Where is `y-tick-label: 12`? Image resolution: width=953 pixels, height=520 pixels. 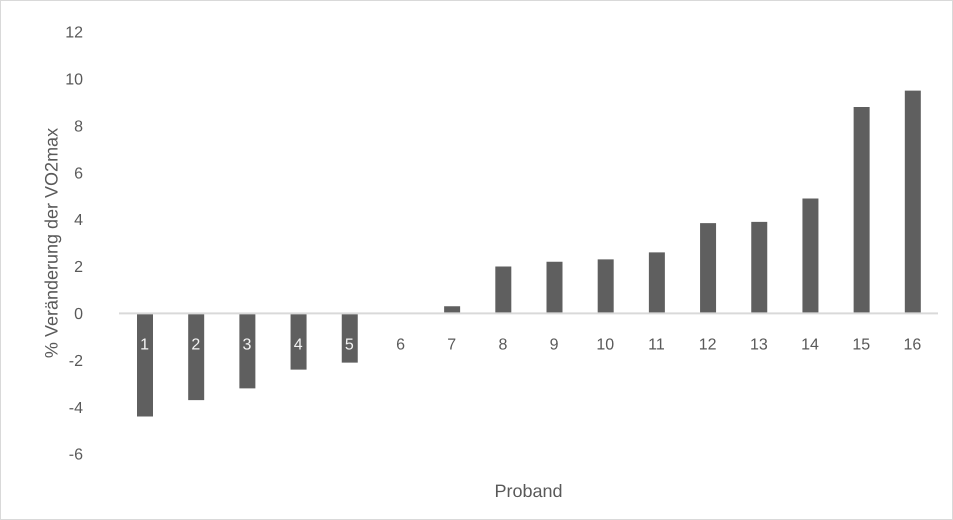 y-tick-label: 12 is located at coordinates (74, 33).